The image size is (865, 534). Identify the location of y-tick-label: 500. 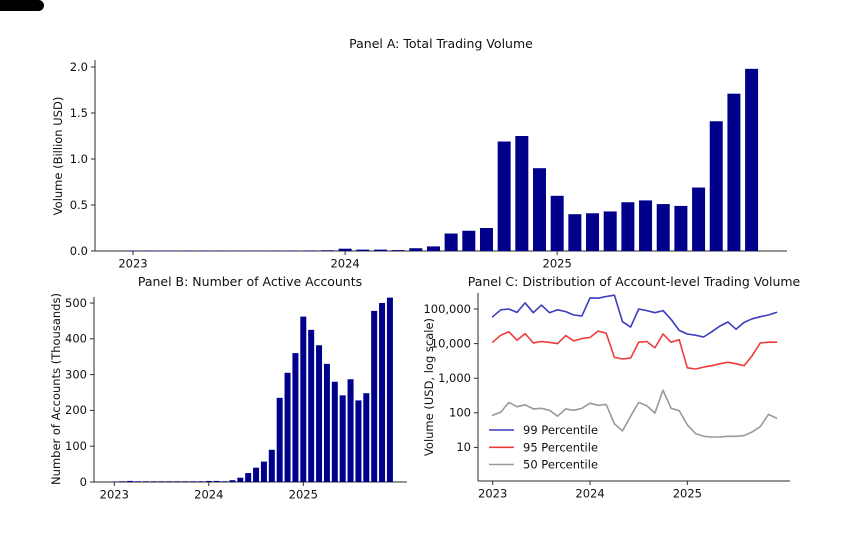
(76, 303).